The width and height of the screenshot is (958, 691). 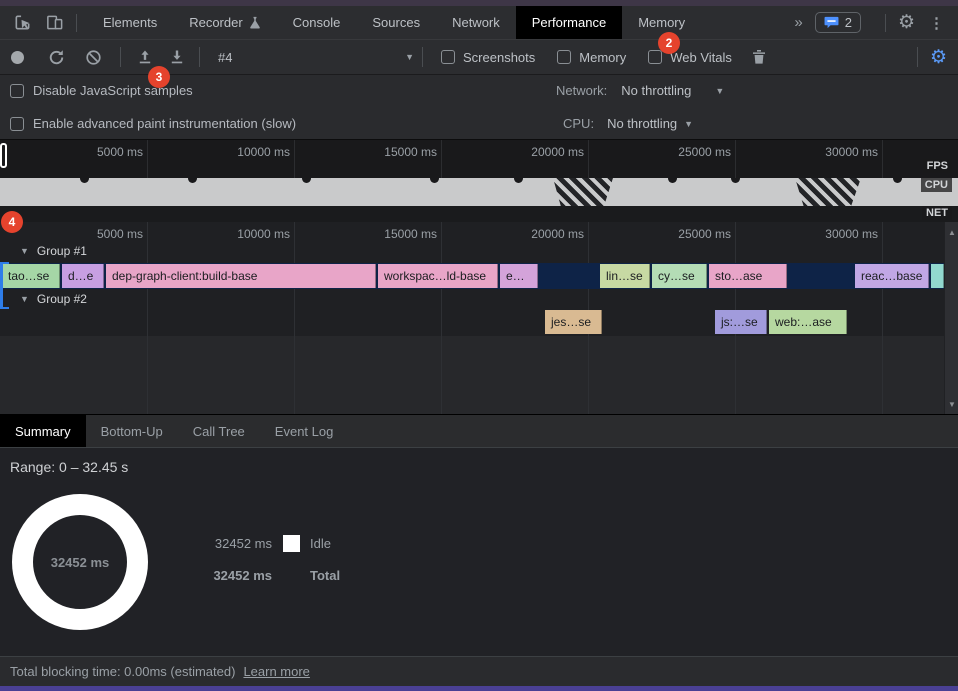 I want to click on paint-checkbox, so click(x=17, y=123).